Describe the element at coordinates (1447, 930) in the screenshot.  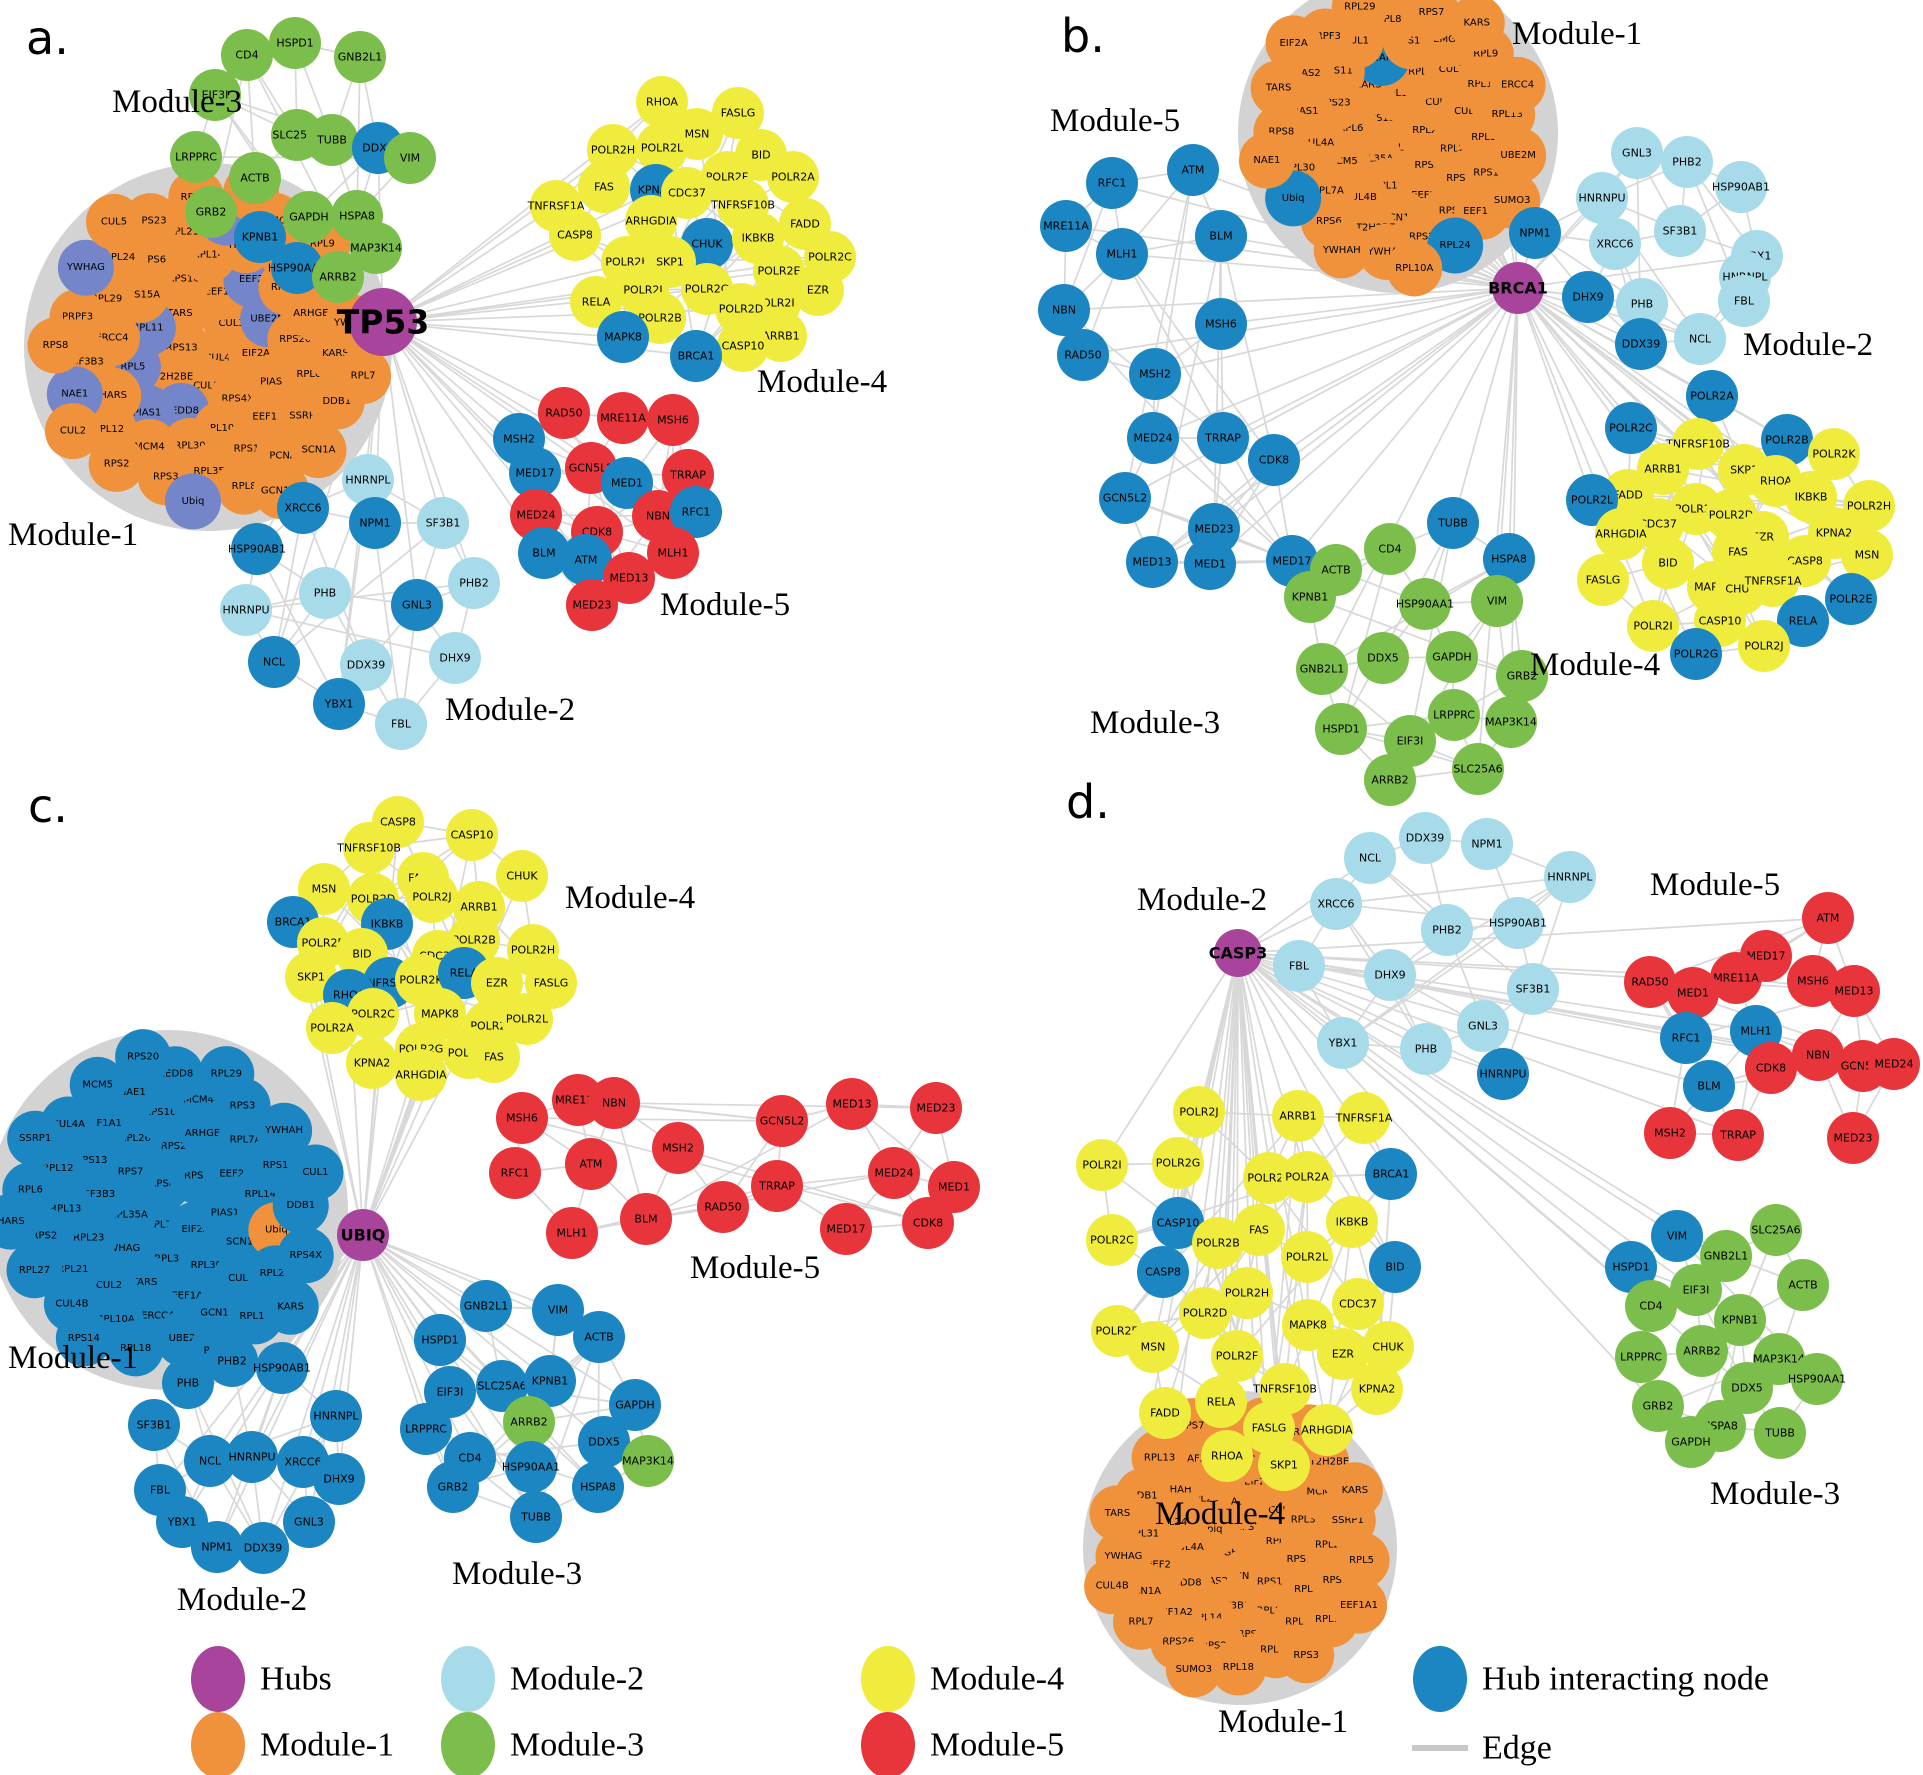
I see `node-PHB2: PHB2` at that location.